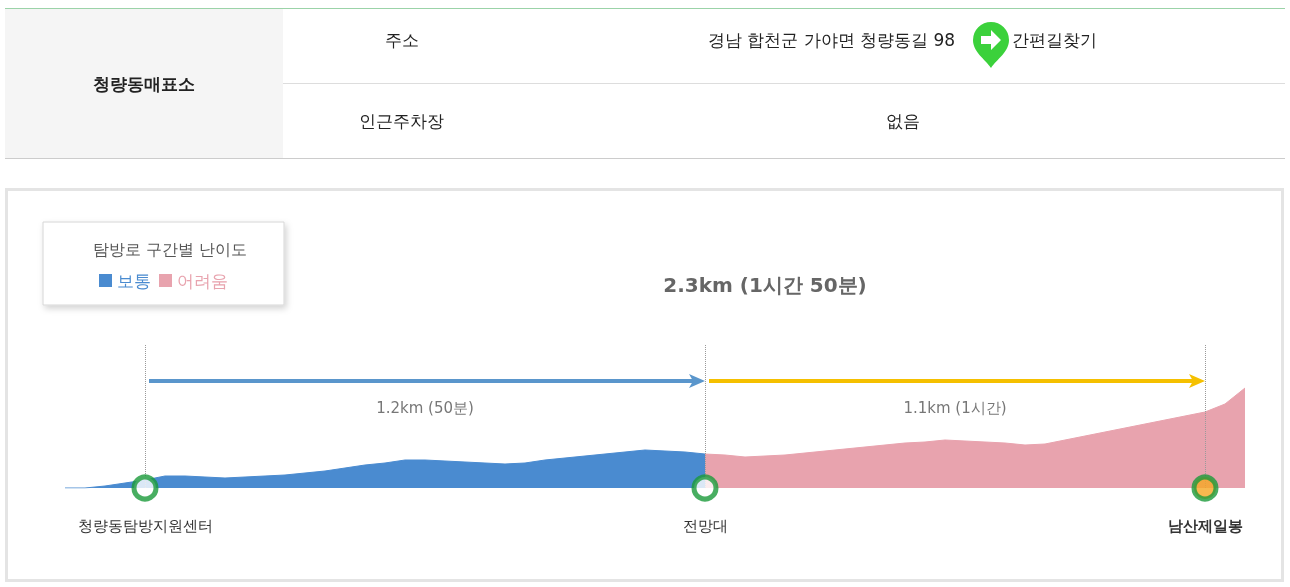  I want to click on x-tick-label: 전망대, so click(705, 525).